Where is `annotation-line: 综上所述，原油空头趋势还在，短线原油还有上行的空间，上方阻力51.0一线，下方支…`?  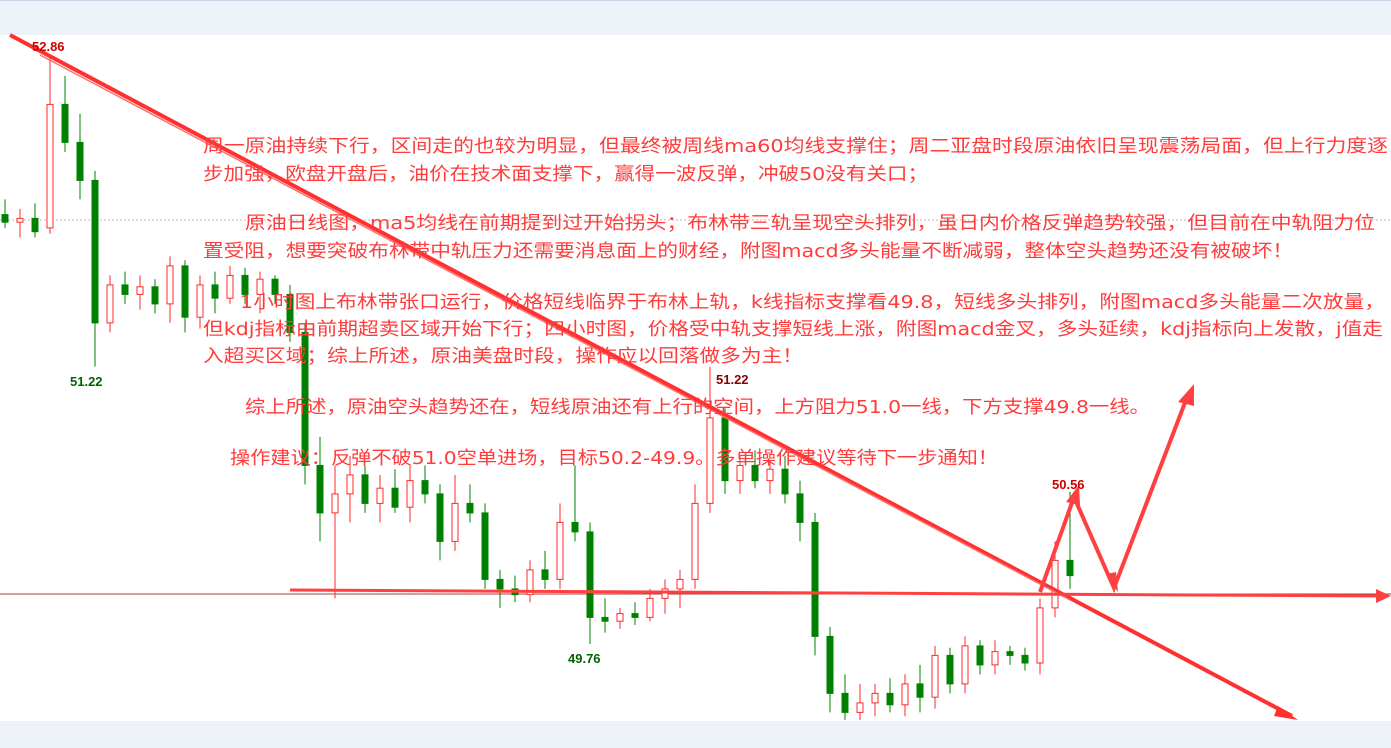
annotation-line: 综上所述，原油空头趋势还在，短线原油还有上行的空间，上方阻力51.0一线，下方支… is located at coordinates (697, 407).